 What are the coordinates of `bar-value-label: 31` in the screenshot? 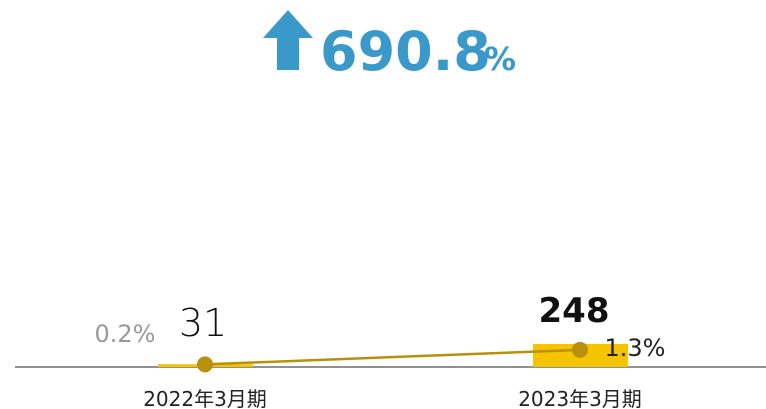 It's located at (203, 323).